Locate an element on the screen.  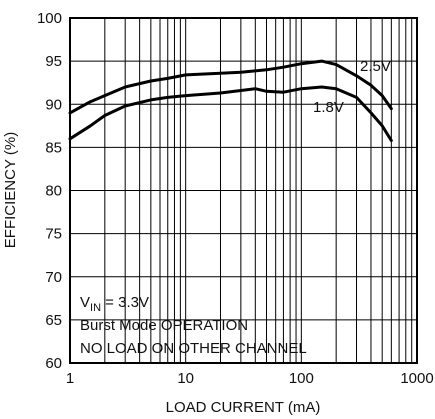
y-tick-label: 60 is located at coordinates (53, 363).